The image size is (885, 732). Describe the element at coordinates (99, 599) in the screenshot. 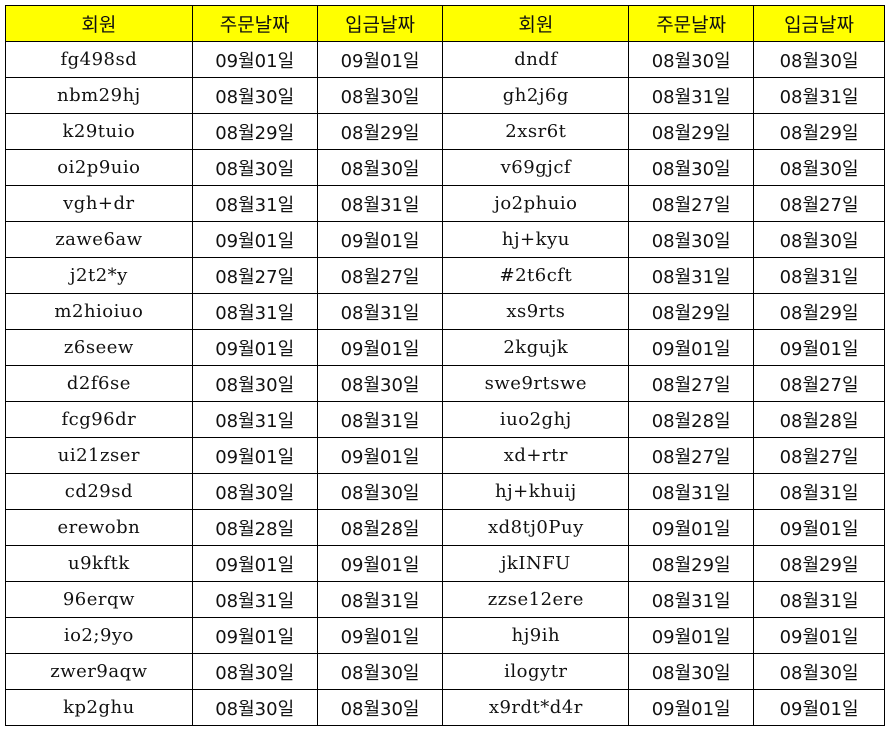

I see `cell-member: 96erqw` at that location.